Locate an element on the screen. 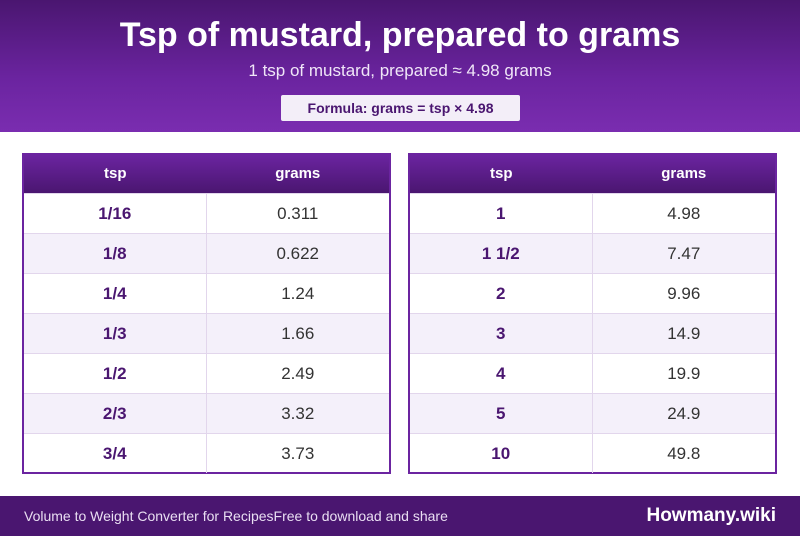  tsp-cell: 3 is located at coordinates (501, 333).